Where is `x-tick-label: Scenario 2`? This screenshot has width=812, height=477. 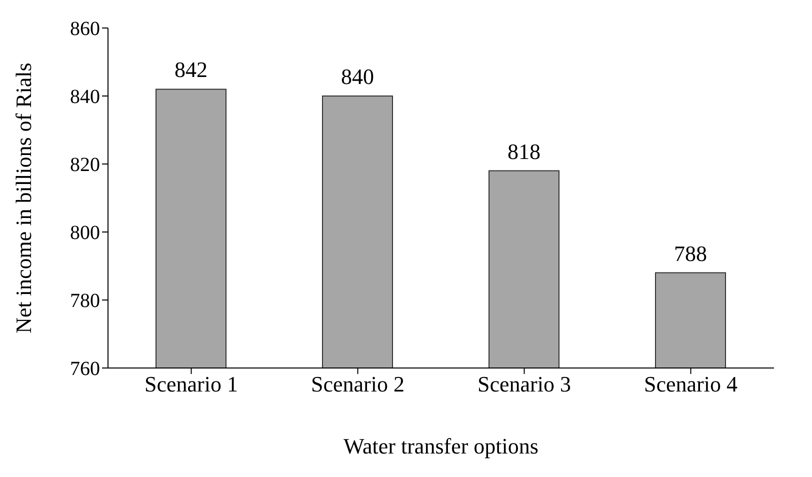 x-tick-label: Scenario 2 is located at coordinates (357, 384).